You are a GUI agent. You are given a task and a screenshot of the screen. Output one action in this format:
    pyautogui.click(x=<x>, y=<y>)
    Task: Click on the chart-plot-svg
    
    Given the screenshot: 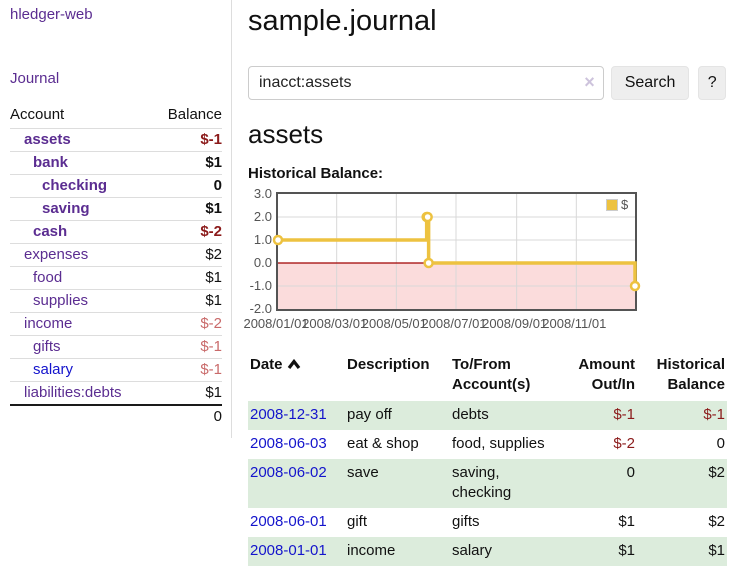 What is the action you would take?
    pyautogui.click(x=456, y=252)
    